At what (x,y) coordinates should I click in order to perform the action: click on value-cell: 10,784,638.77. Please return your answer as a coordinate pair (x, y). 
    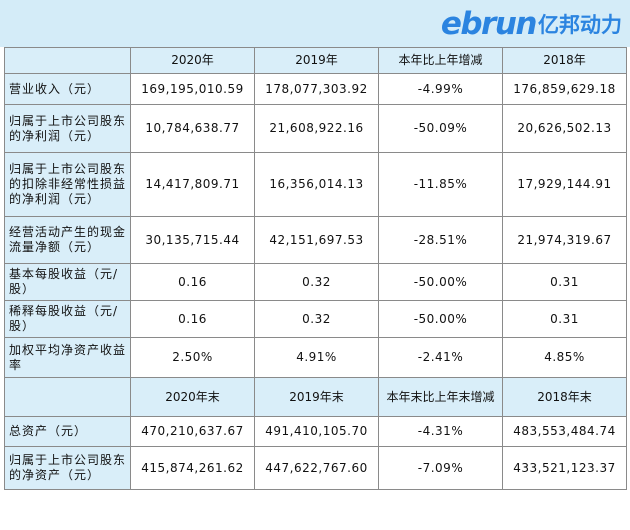
    Looking at the image, I should click on (192, 128).